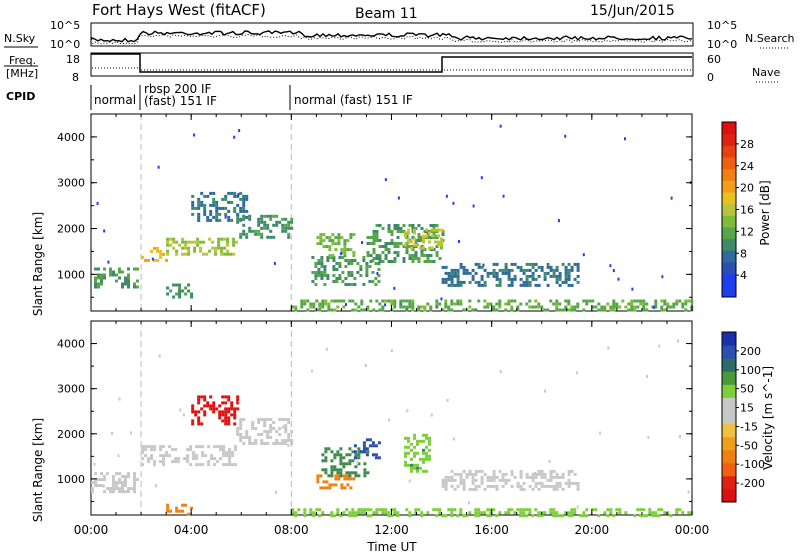 Image resolution: width=800 pixels, height=554 pixels. What do you see at coordinates (22, 60) in the screenshot?
I see `freq-label-1: Freq.` at bounding box center [22, 60].